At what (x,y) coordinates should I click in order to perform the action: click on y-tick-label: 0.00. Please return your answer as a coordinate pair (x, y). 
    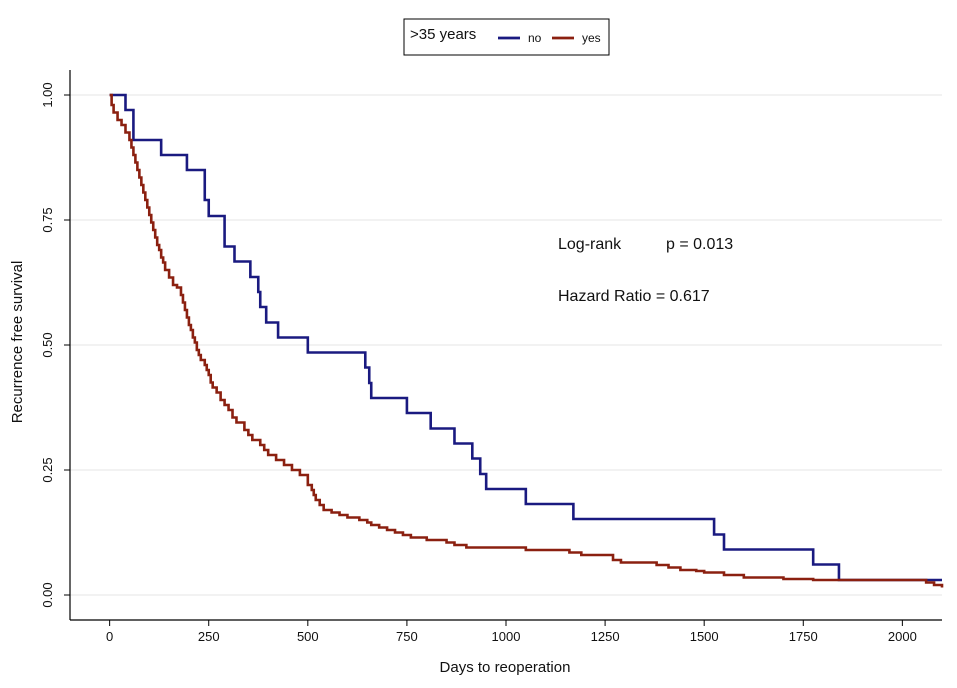
    Looking at the image, I should click on (47, 594).